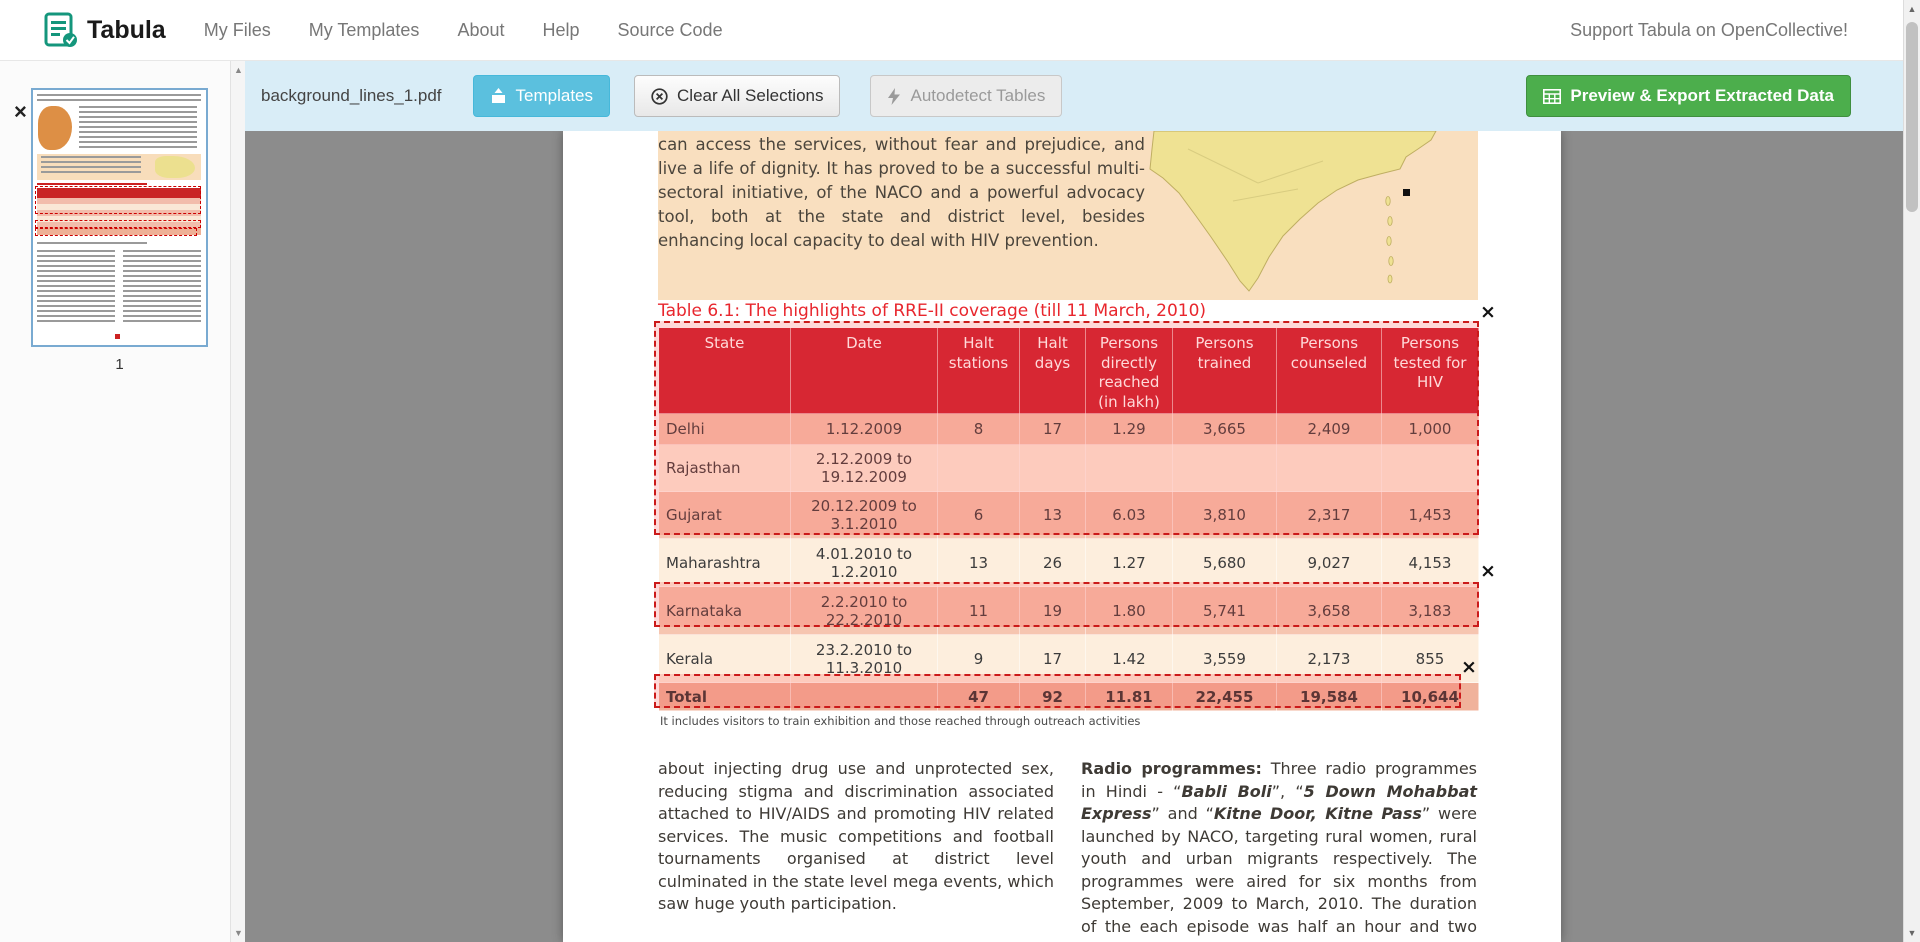  Describe the element at coordinates (1052, 562) in the screenshot. I see `table-cell: 26` at that location.